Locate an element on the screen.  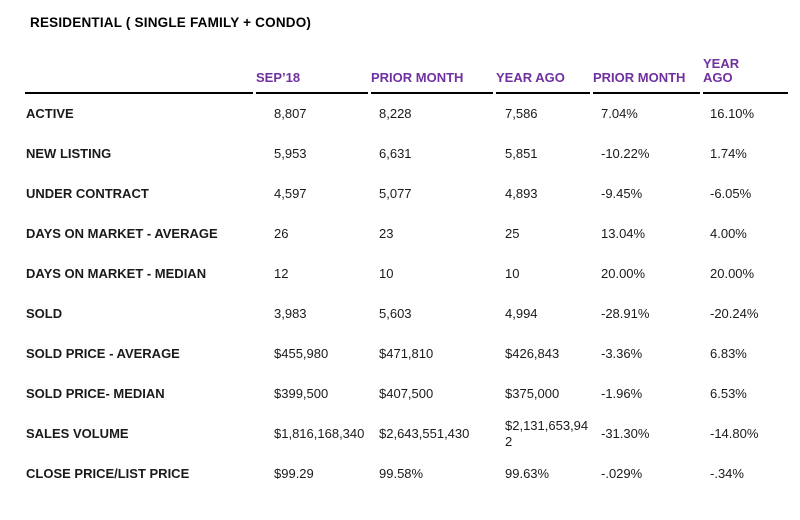
cell-value: 8,807 is located at coordinates (290, 113).